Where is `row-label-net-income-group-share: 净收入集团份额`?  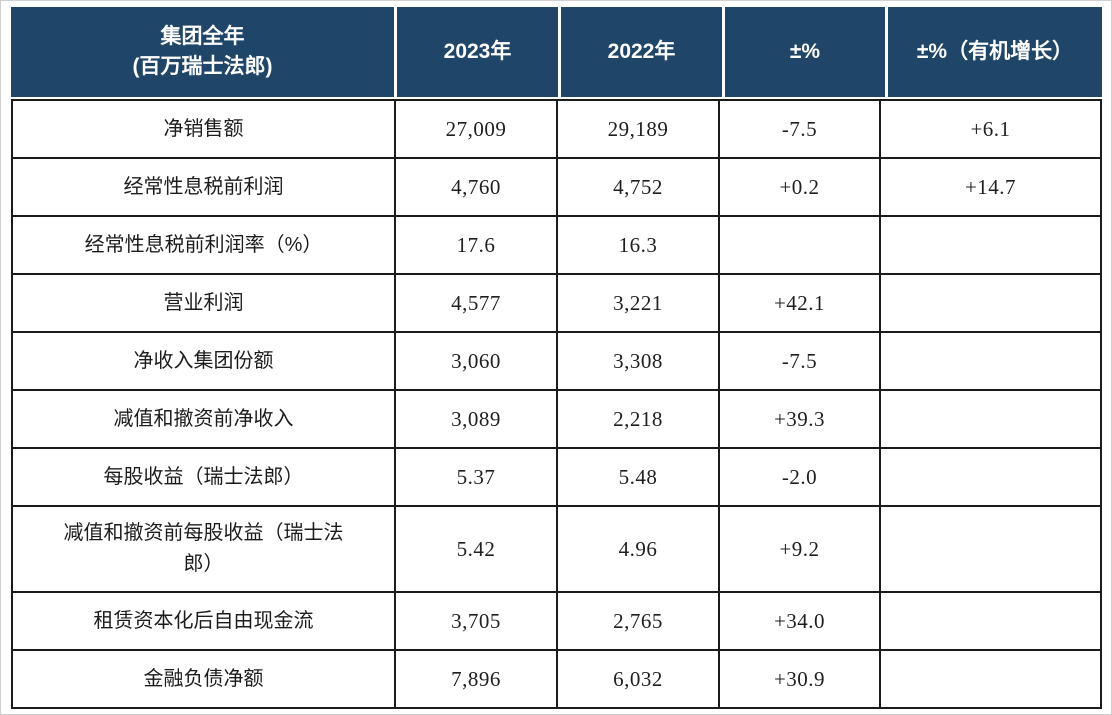
row-label-net-income-group-share: 净收入集团份额 is located at coordinates (203, 361).